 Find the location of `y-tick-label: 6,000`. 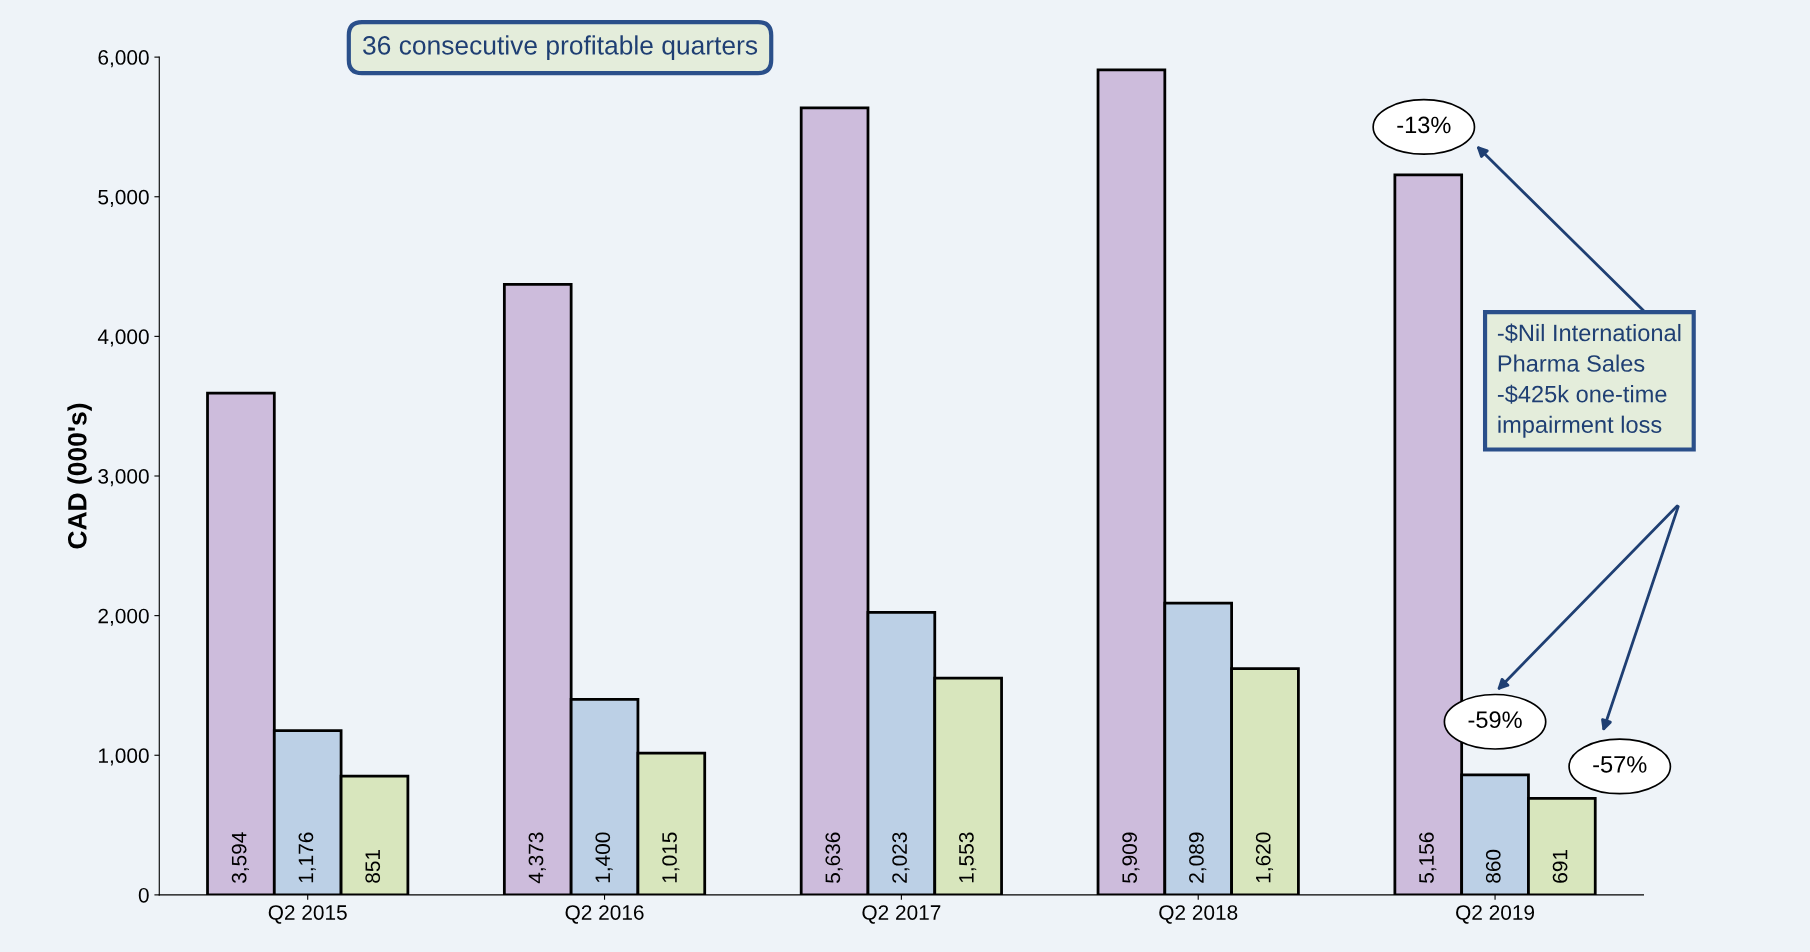

y-tick-label: 6,000 is located at coordinates (123, 59).